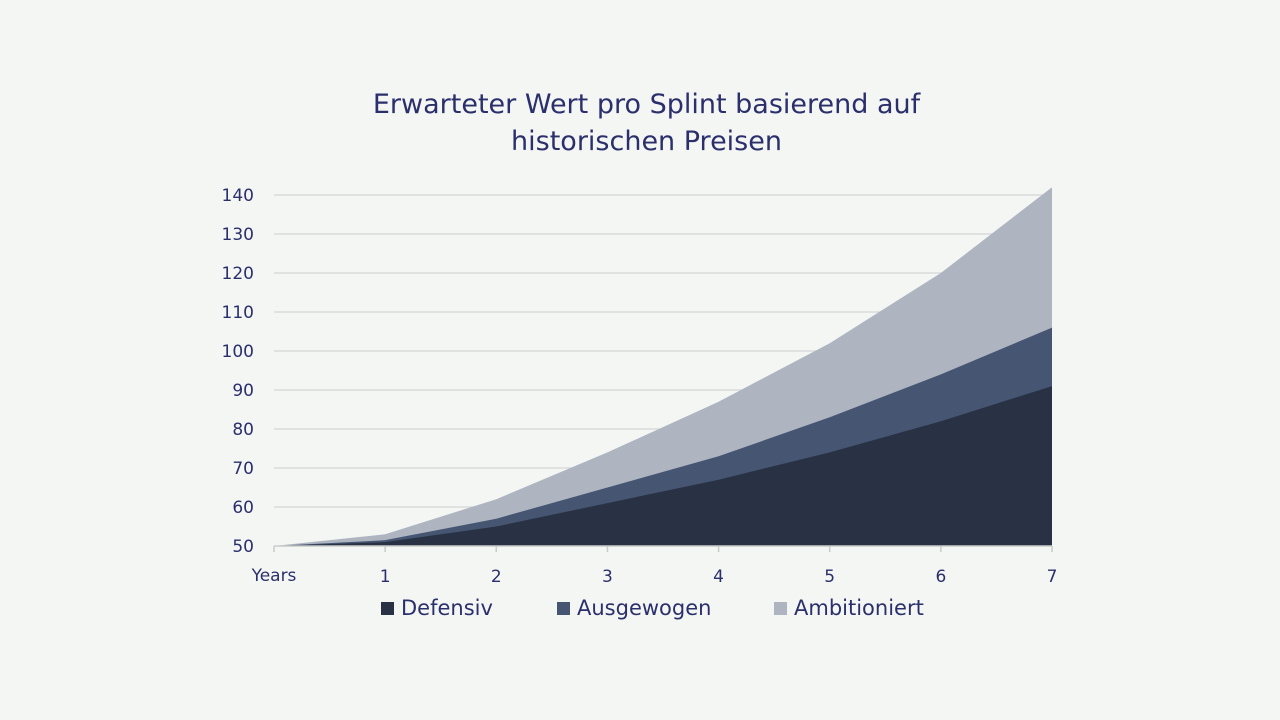 The width and height of the screenshot is (1280, 720). Describe the element at coordinates (243, 469) in the screenshot. I see `y-tick-label-70: 70` at that location.